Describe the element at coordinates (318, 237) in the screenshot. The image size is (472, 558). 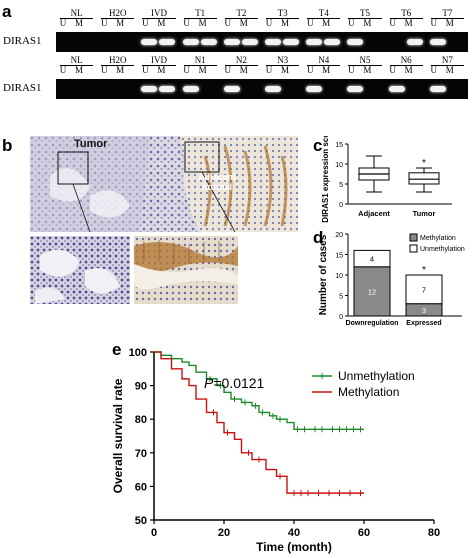
I see `panel-d-label: d` at that location.